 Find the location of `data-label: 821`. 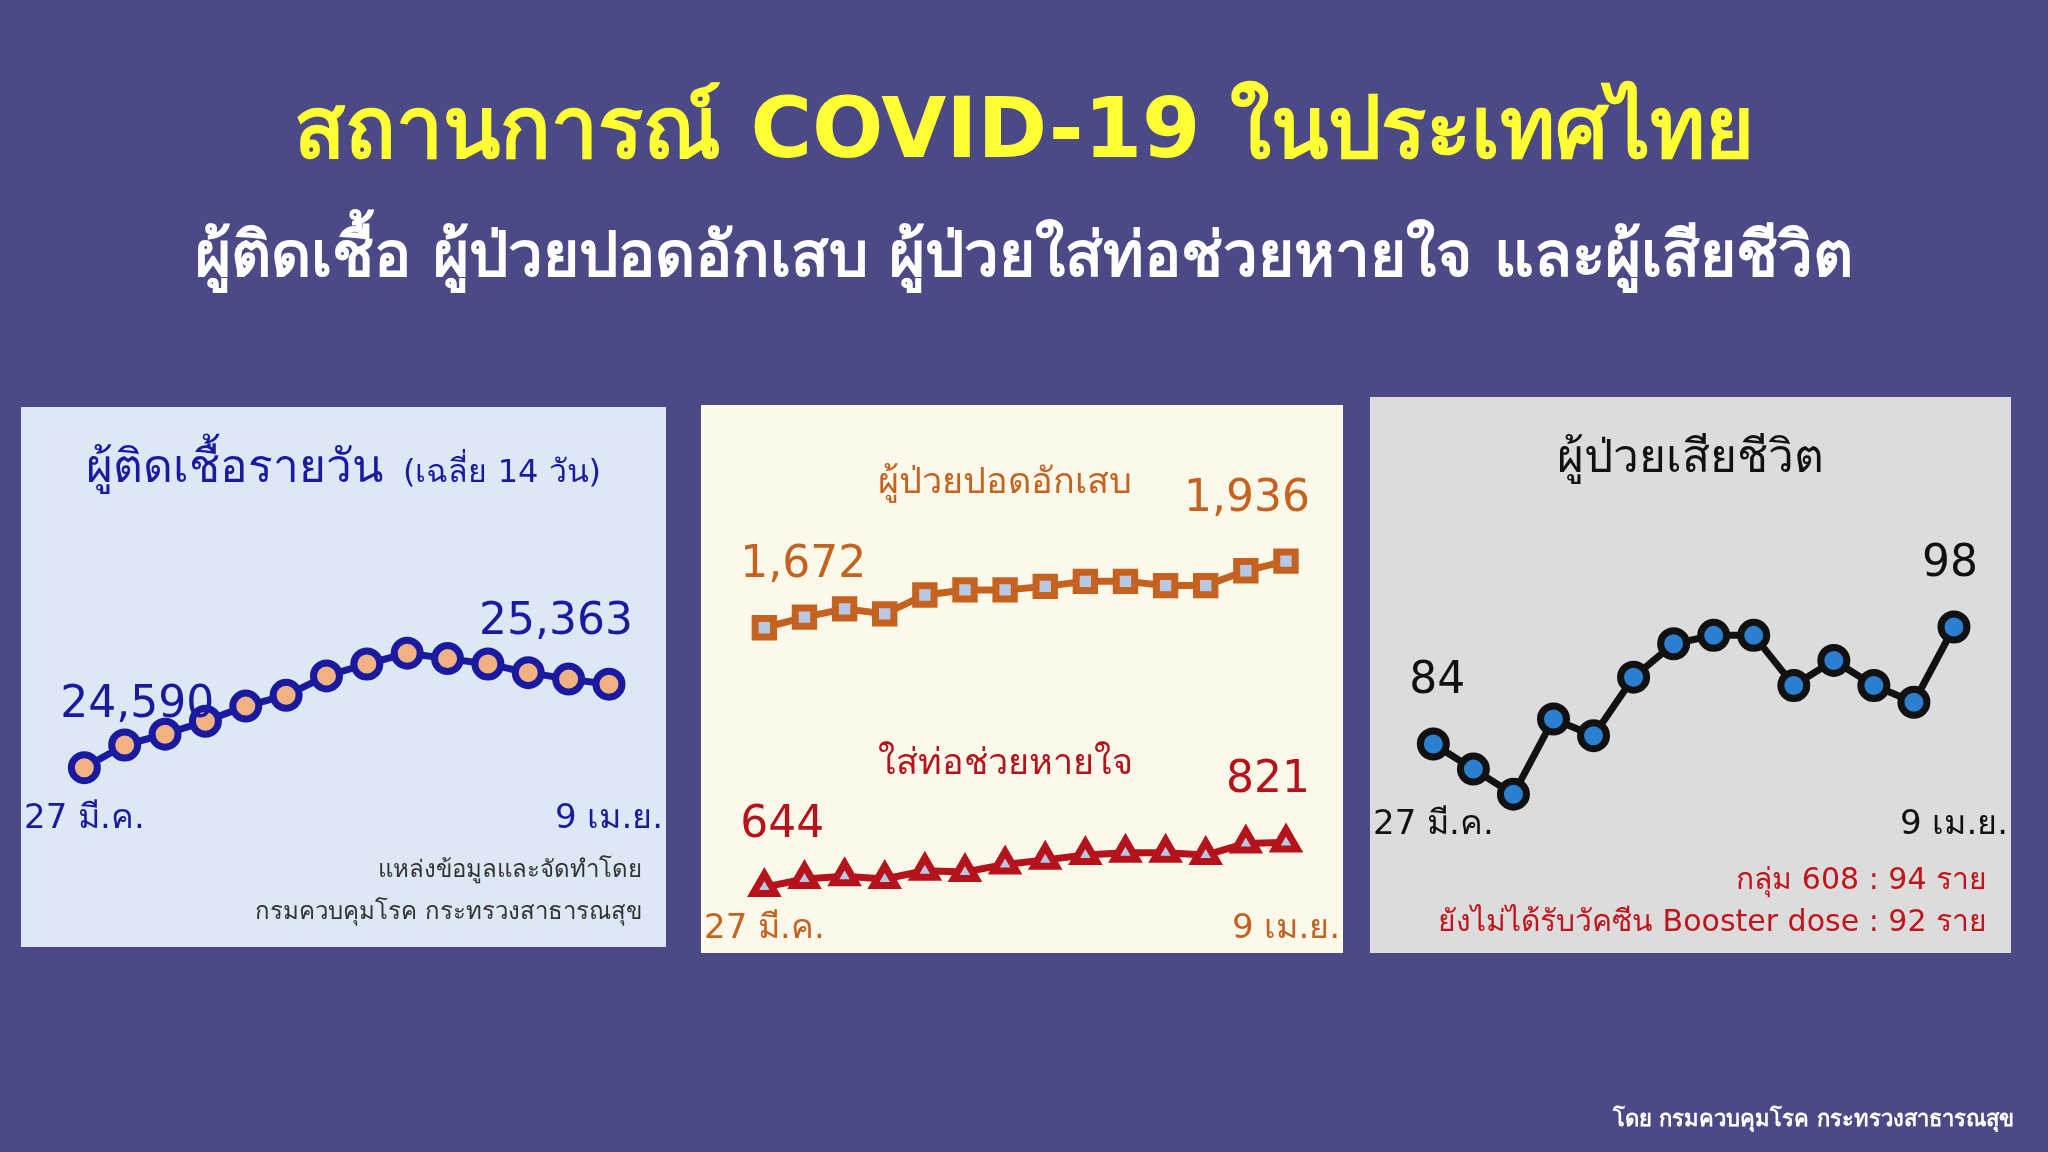

data-label: 821 is located at coordinates (1267, 776).